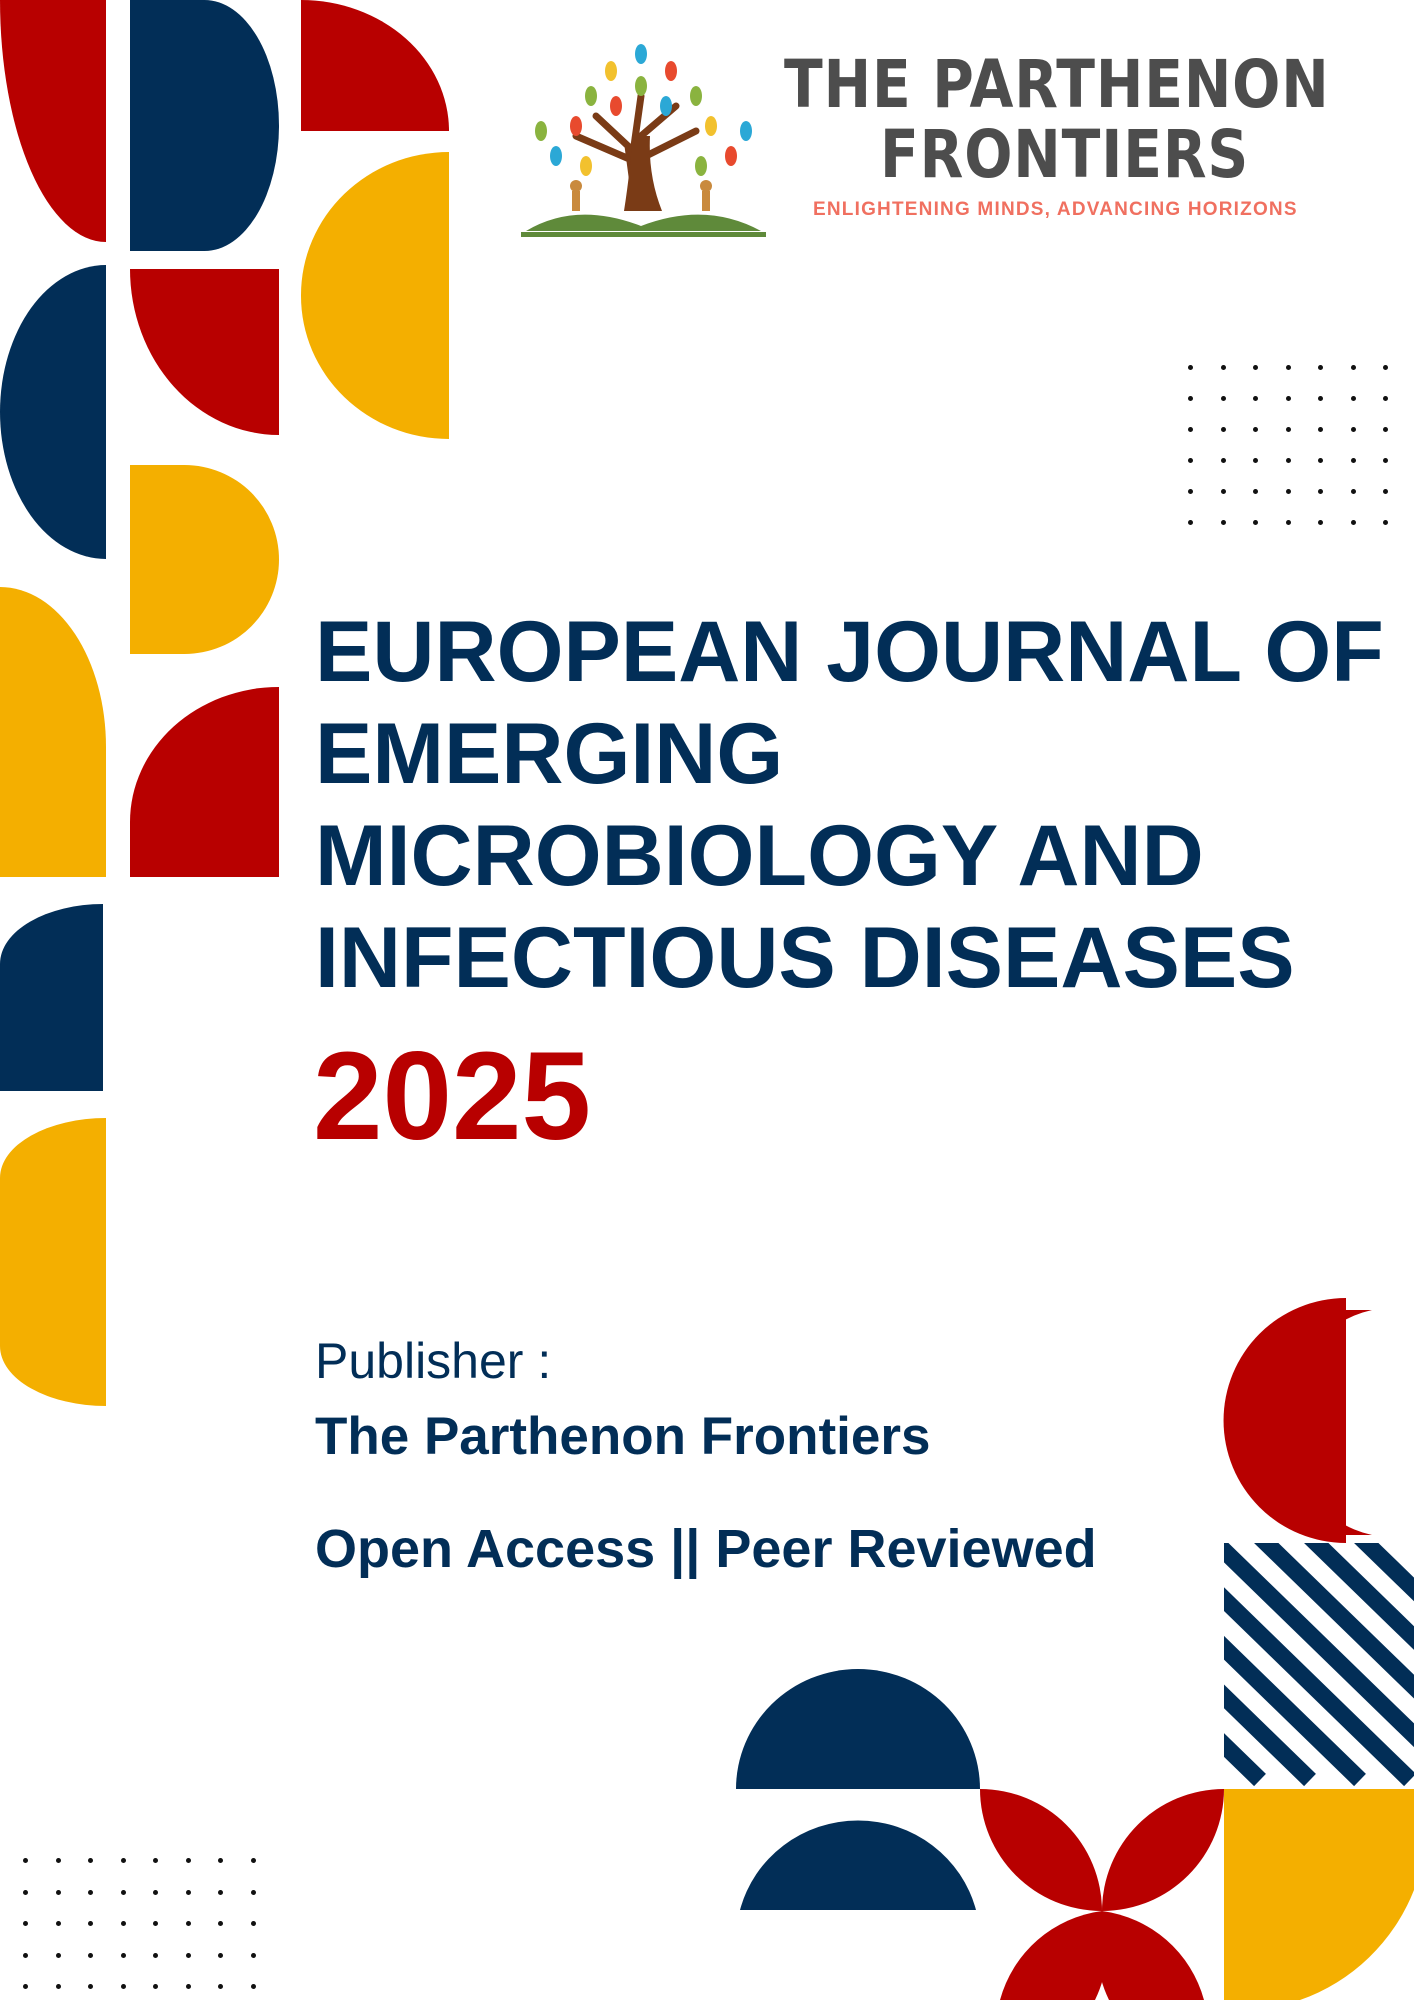 The height and width of the screenshot is (2016, 1414). What do you see at coordinates (549, 754) in the screenshot?
I see `journal-title-line: EMERGING` at bounding box center [549, 754].